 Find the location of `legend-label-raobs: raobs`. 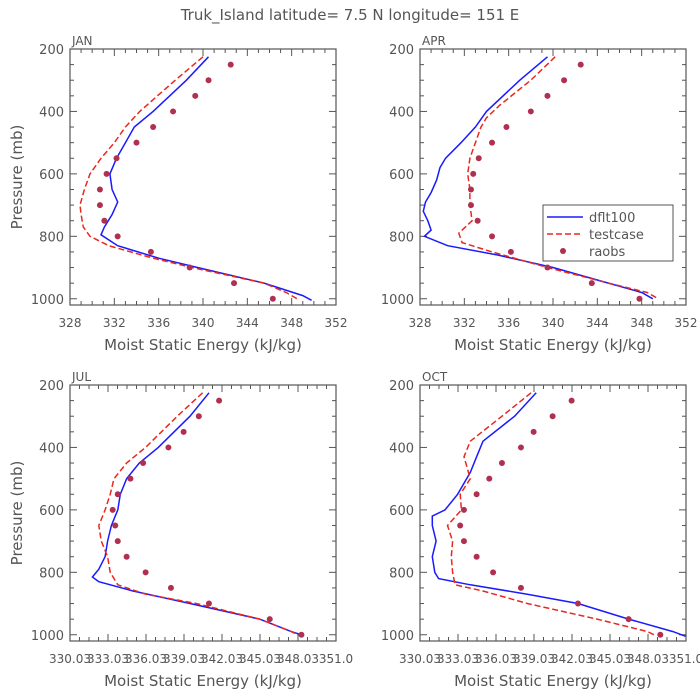

legend-label-raobs: raobs is located at coordinates (607, 252).